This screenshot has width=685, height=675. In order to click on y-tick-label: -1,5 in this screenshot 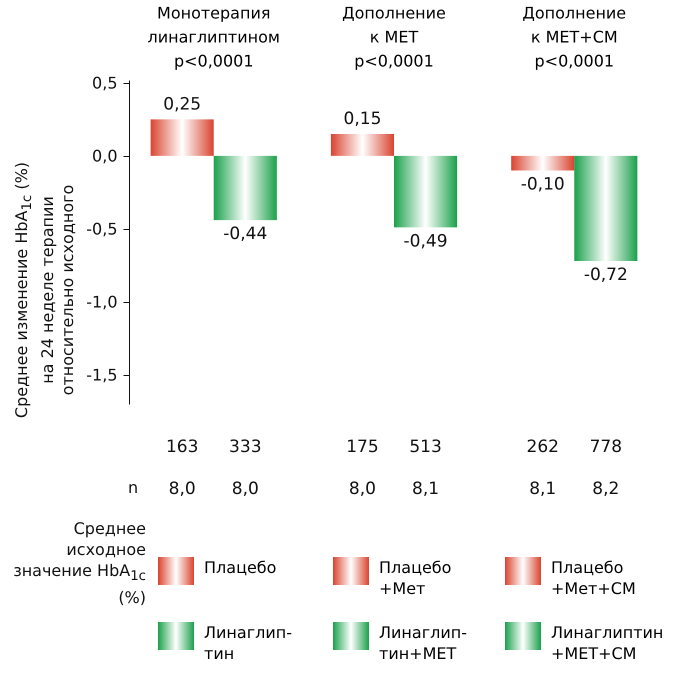, I will do `click(102, 374)`.